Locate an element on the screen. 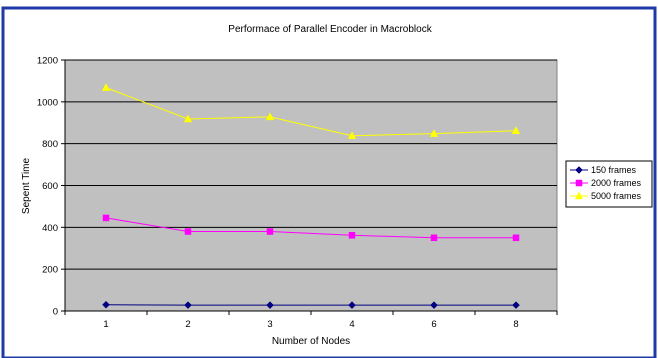 This screenshot has width=658, height=358. legend-label: 150 frames is located at coordinates (614, 170).